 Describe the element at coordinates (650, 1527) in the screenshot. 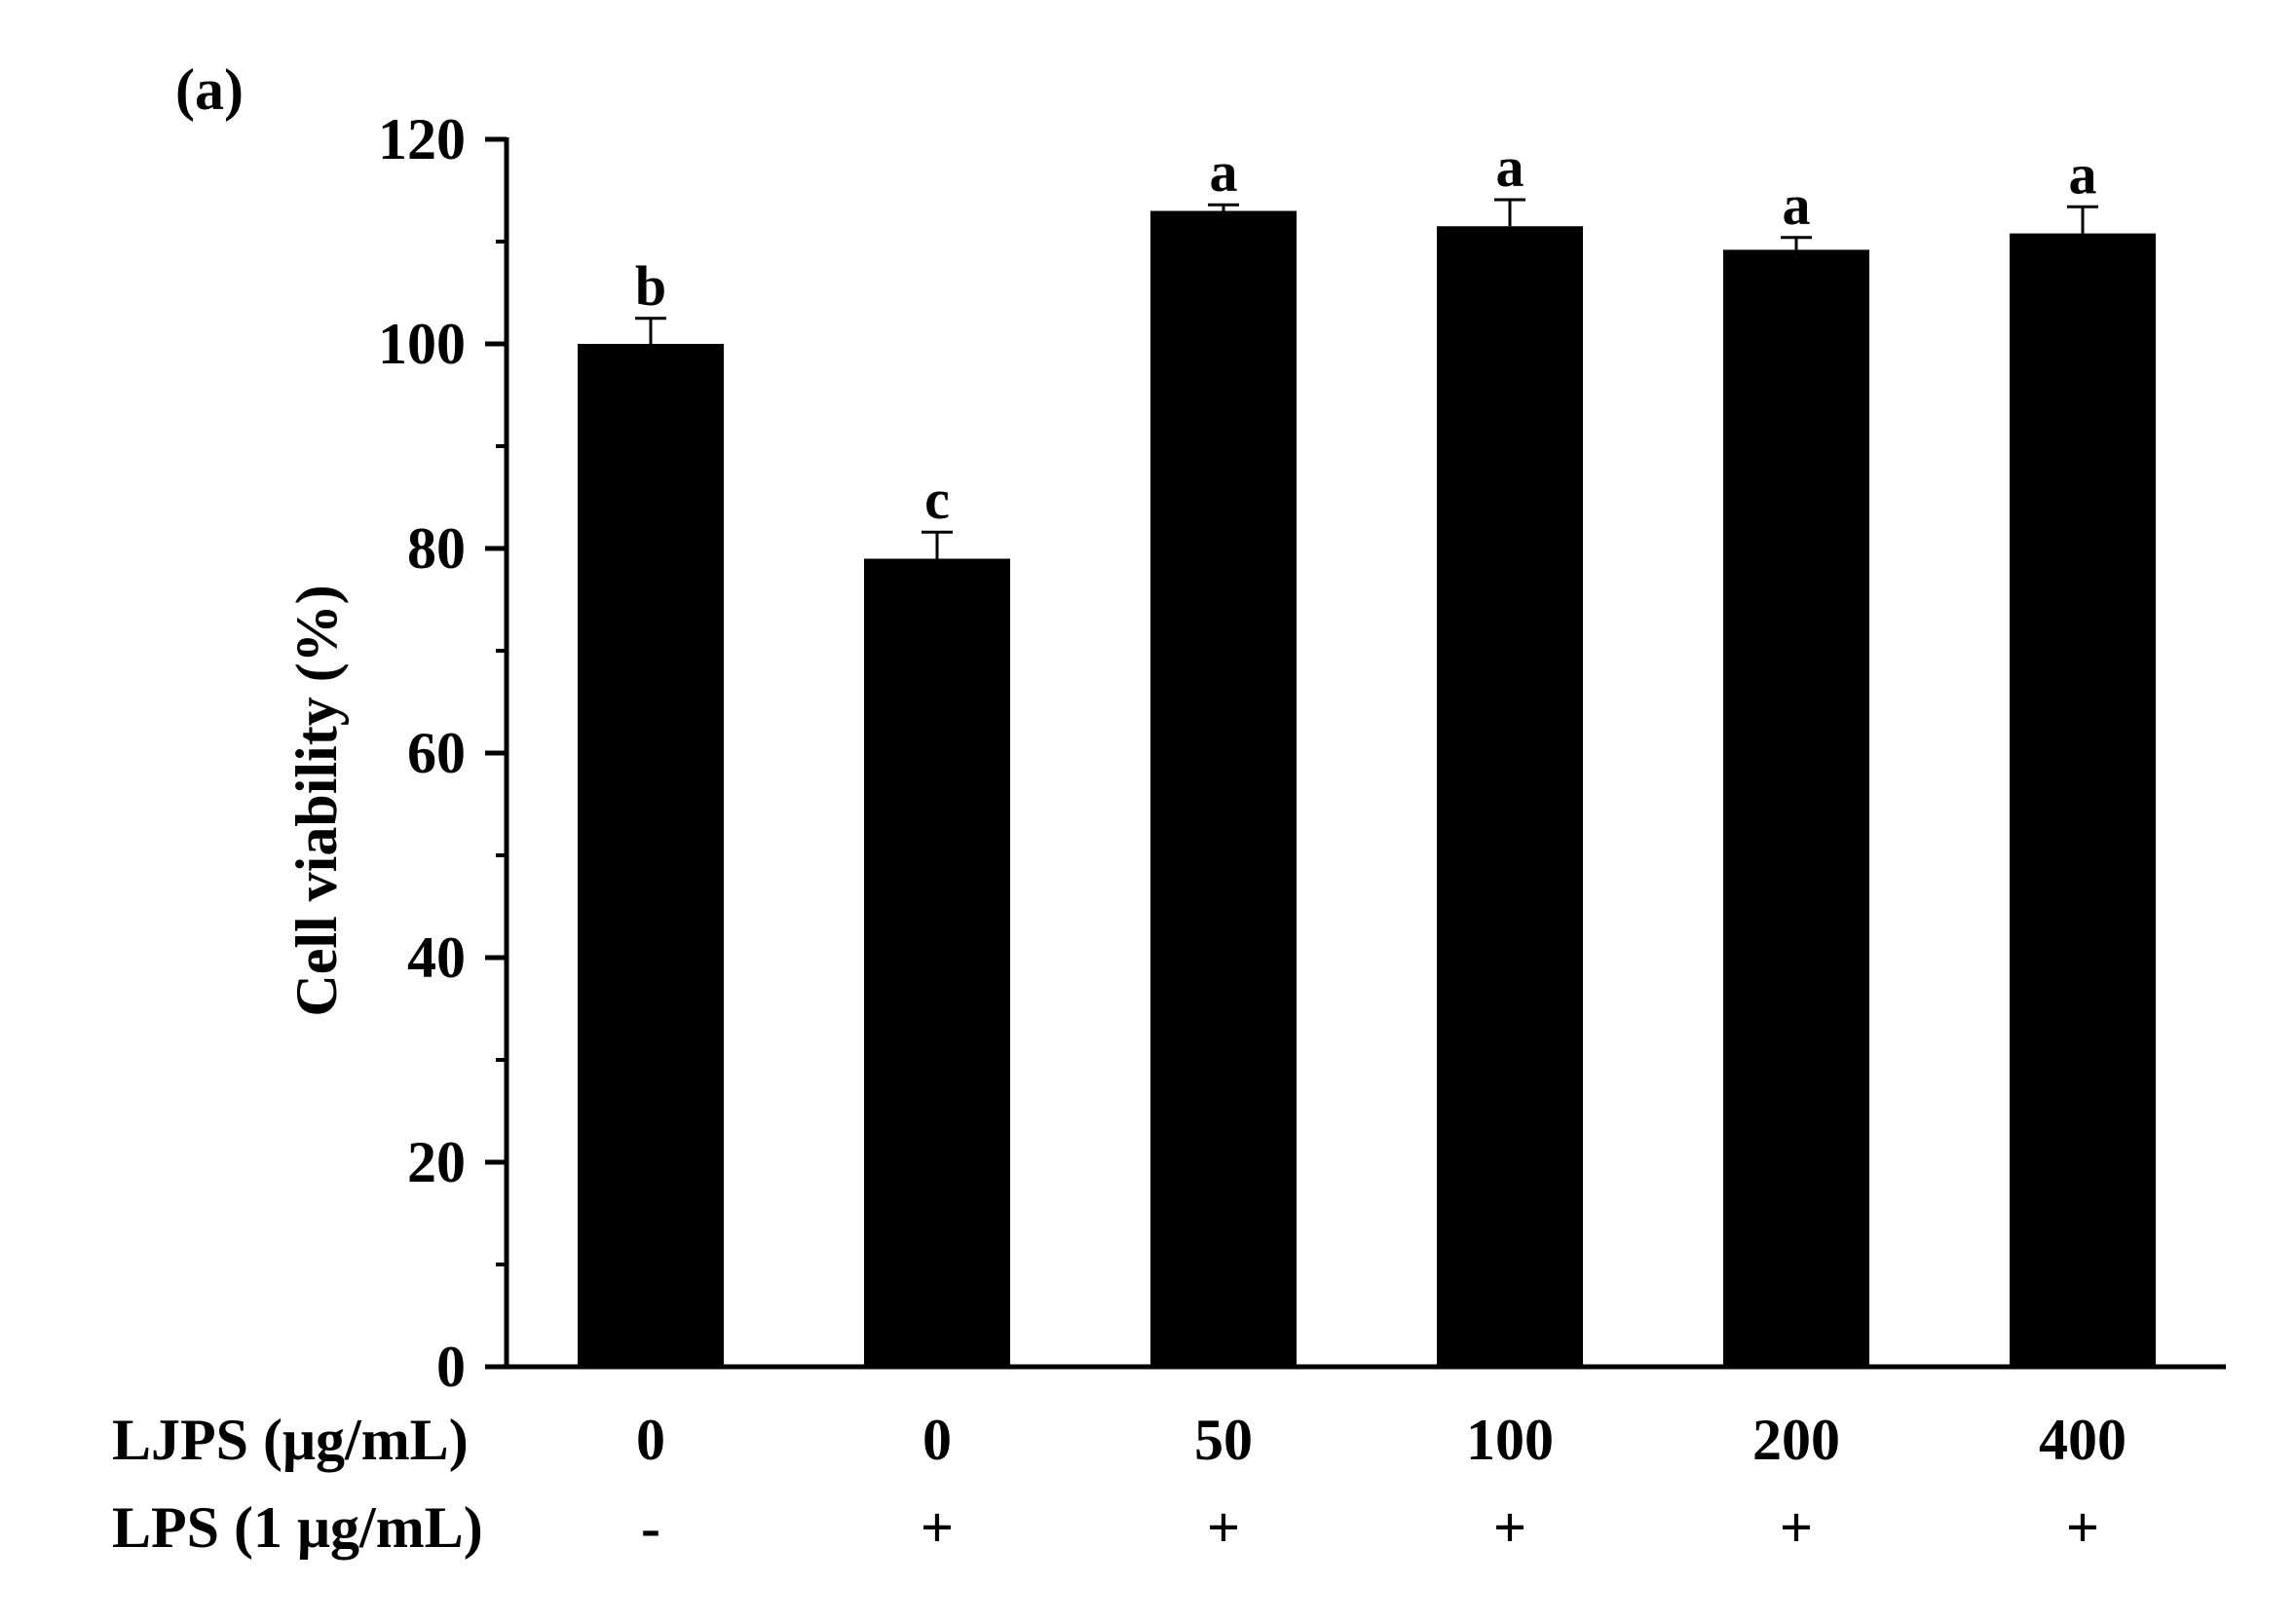

I see `lps-marker-1: -` at that location.